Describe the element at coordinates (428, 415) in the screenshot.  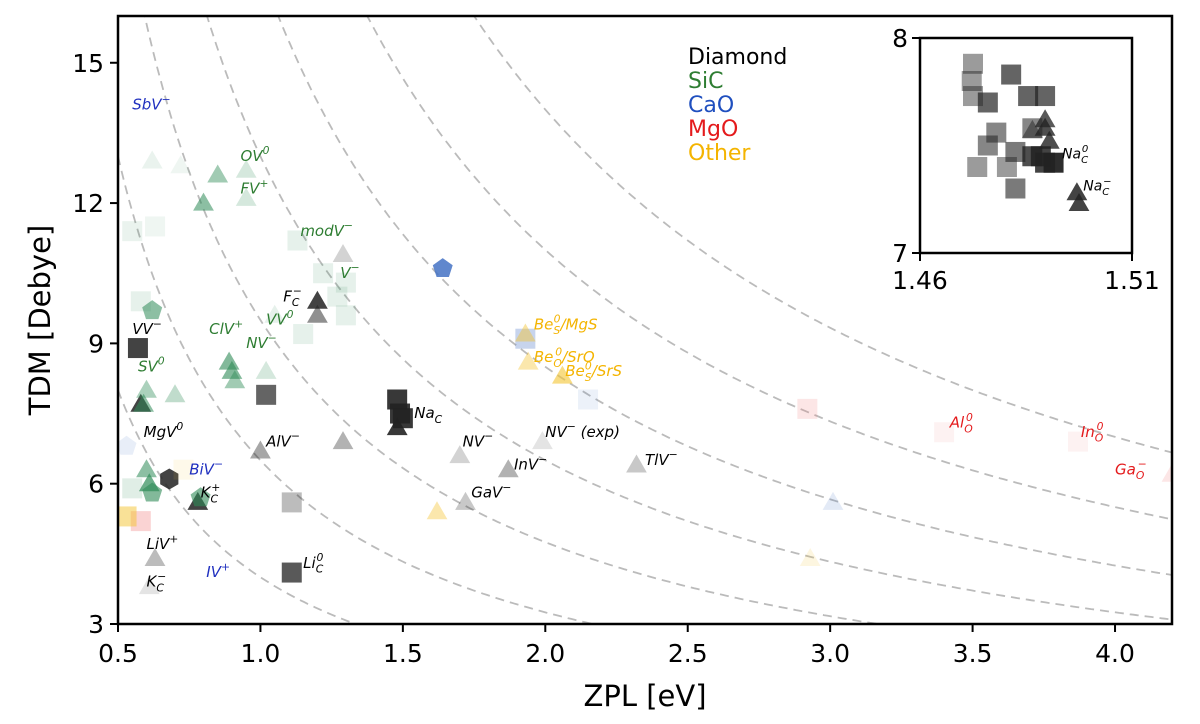
I see `annotation-19: NaC` at that location.